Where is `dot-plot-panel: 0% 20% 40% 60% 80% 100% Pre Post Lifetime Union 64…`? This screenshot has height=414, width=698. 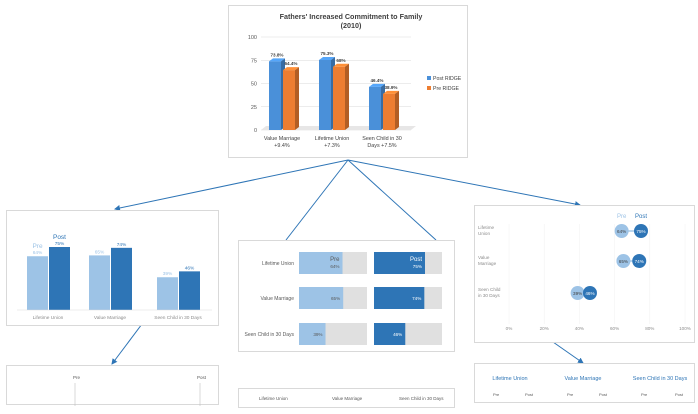
dot-plot-panel: 0% 20% 40% 60% 80% 100% Pre Post Lifetime Union 64… is located at coordinates (584, 274).